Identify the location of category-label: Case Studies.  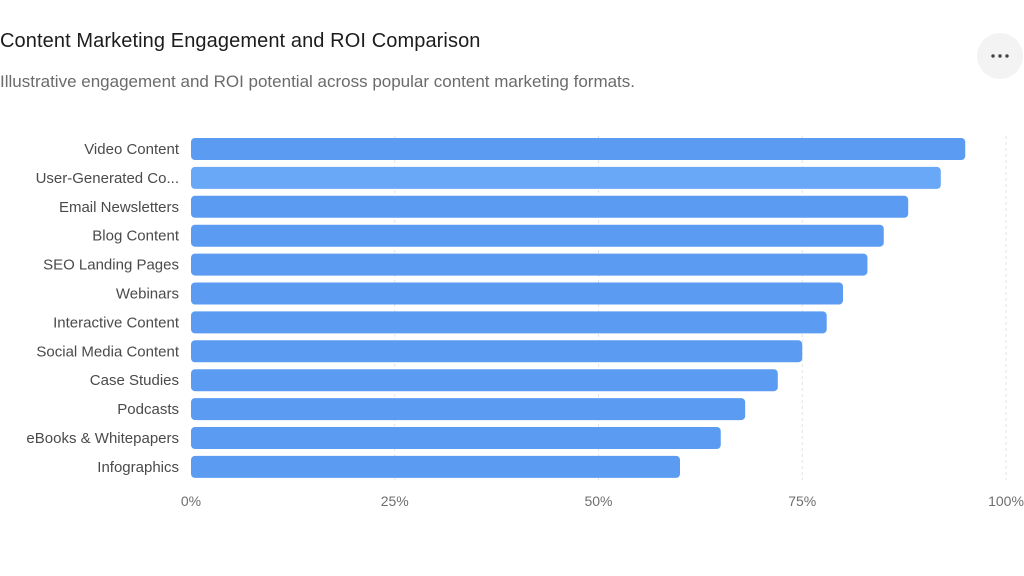
(134, 380).